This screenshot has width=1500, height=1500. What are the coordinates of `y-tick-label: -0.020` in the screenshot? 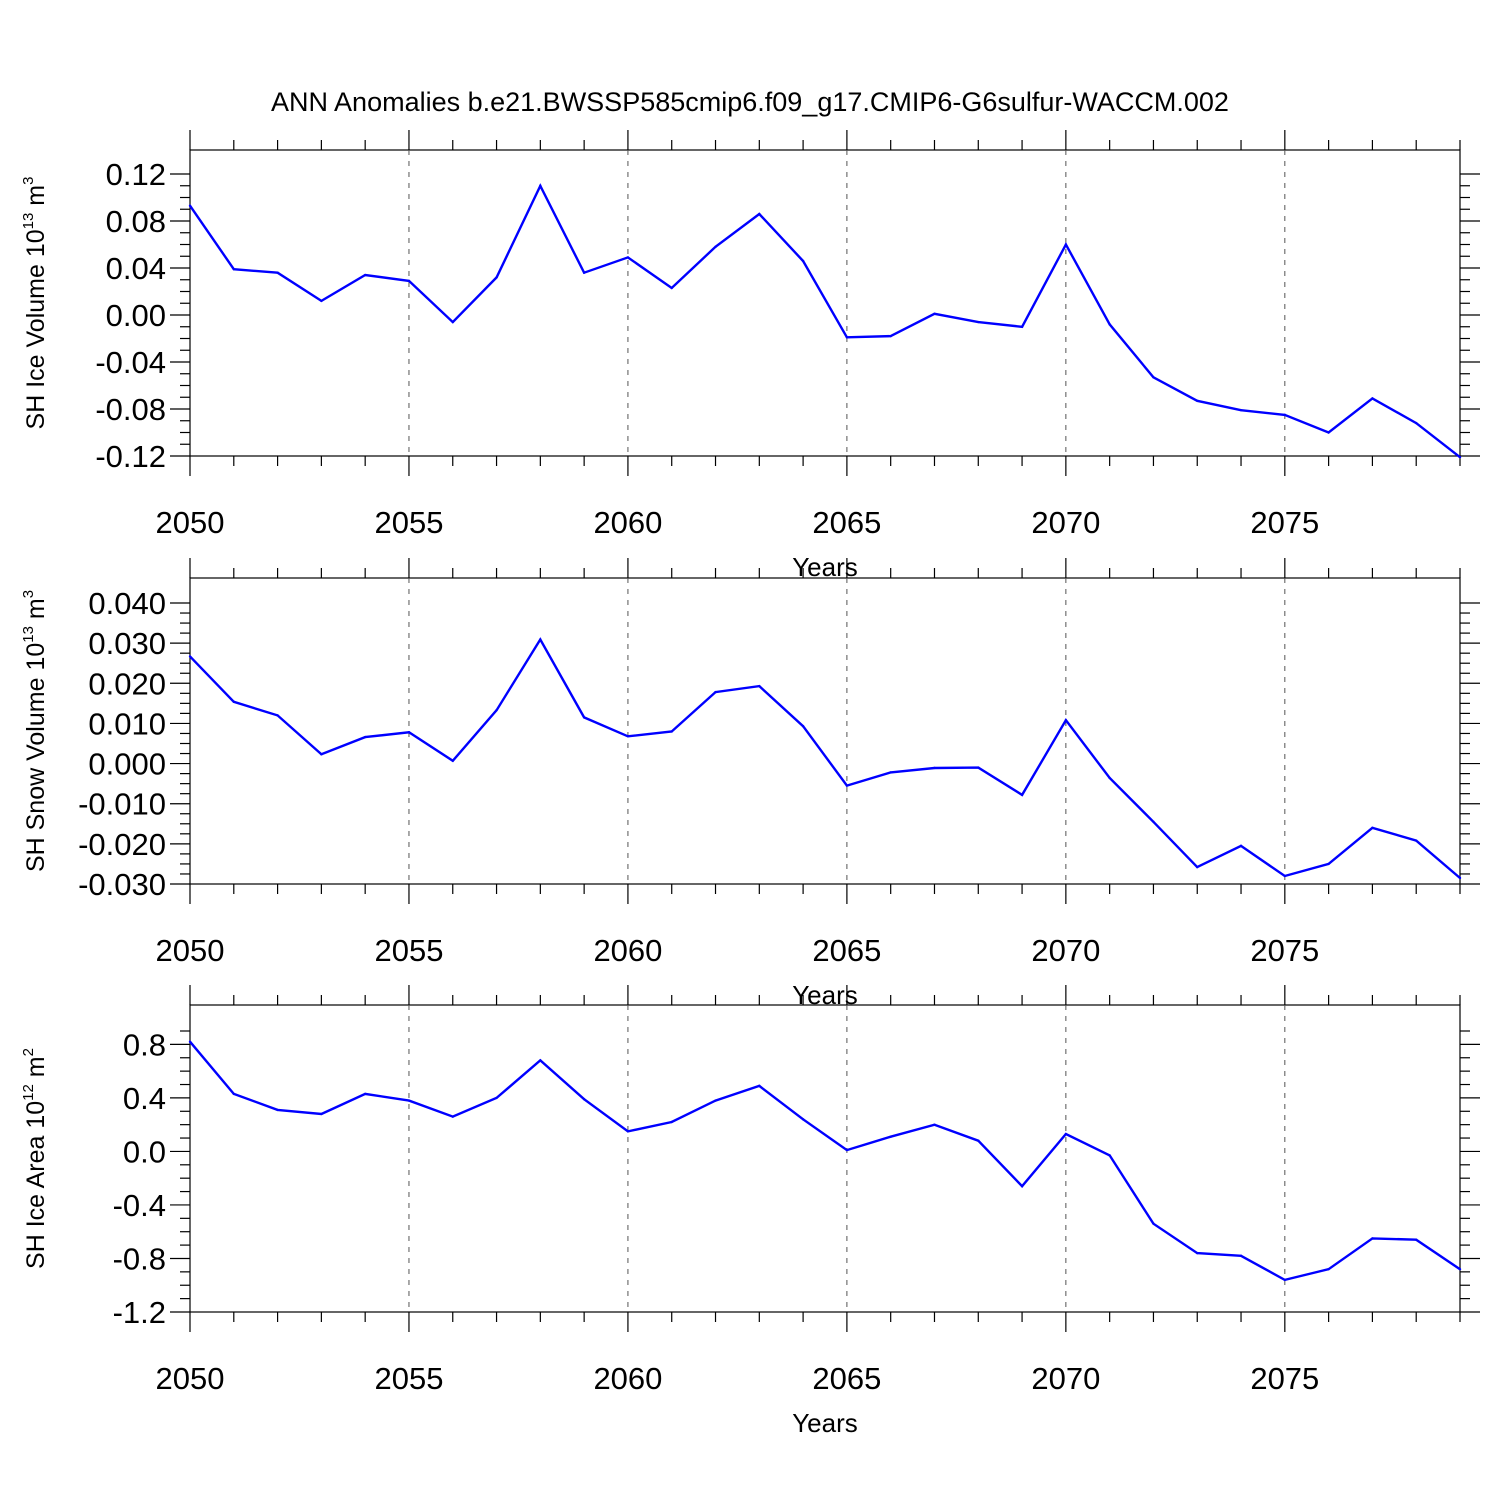 It's located at (122, 844).